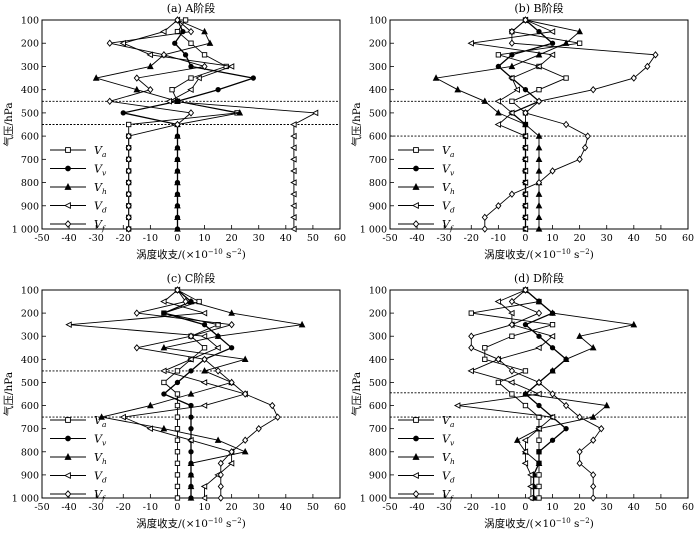 The image size is (700, 534). Describe the element at coordinates (634, 238) in the screenshot. I see `x-tick-label: 40` at that location.